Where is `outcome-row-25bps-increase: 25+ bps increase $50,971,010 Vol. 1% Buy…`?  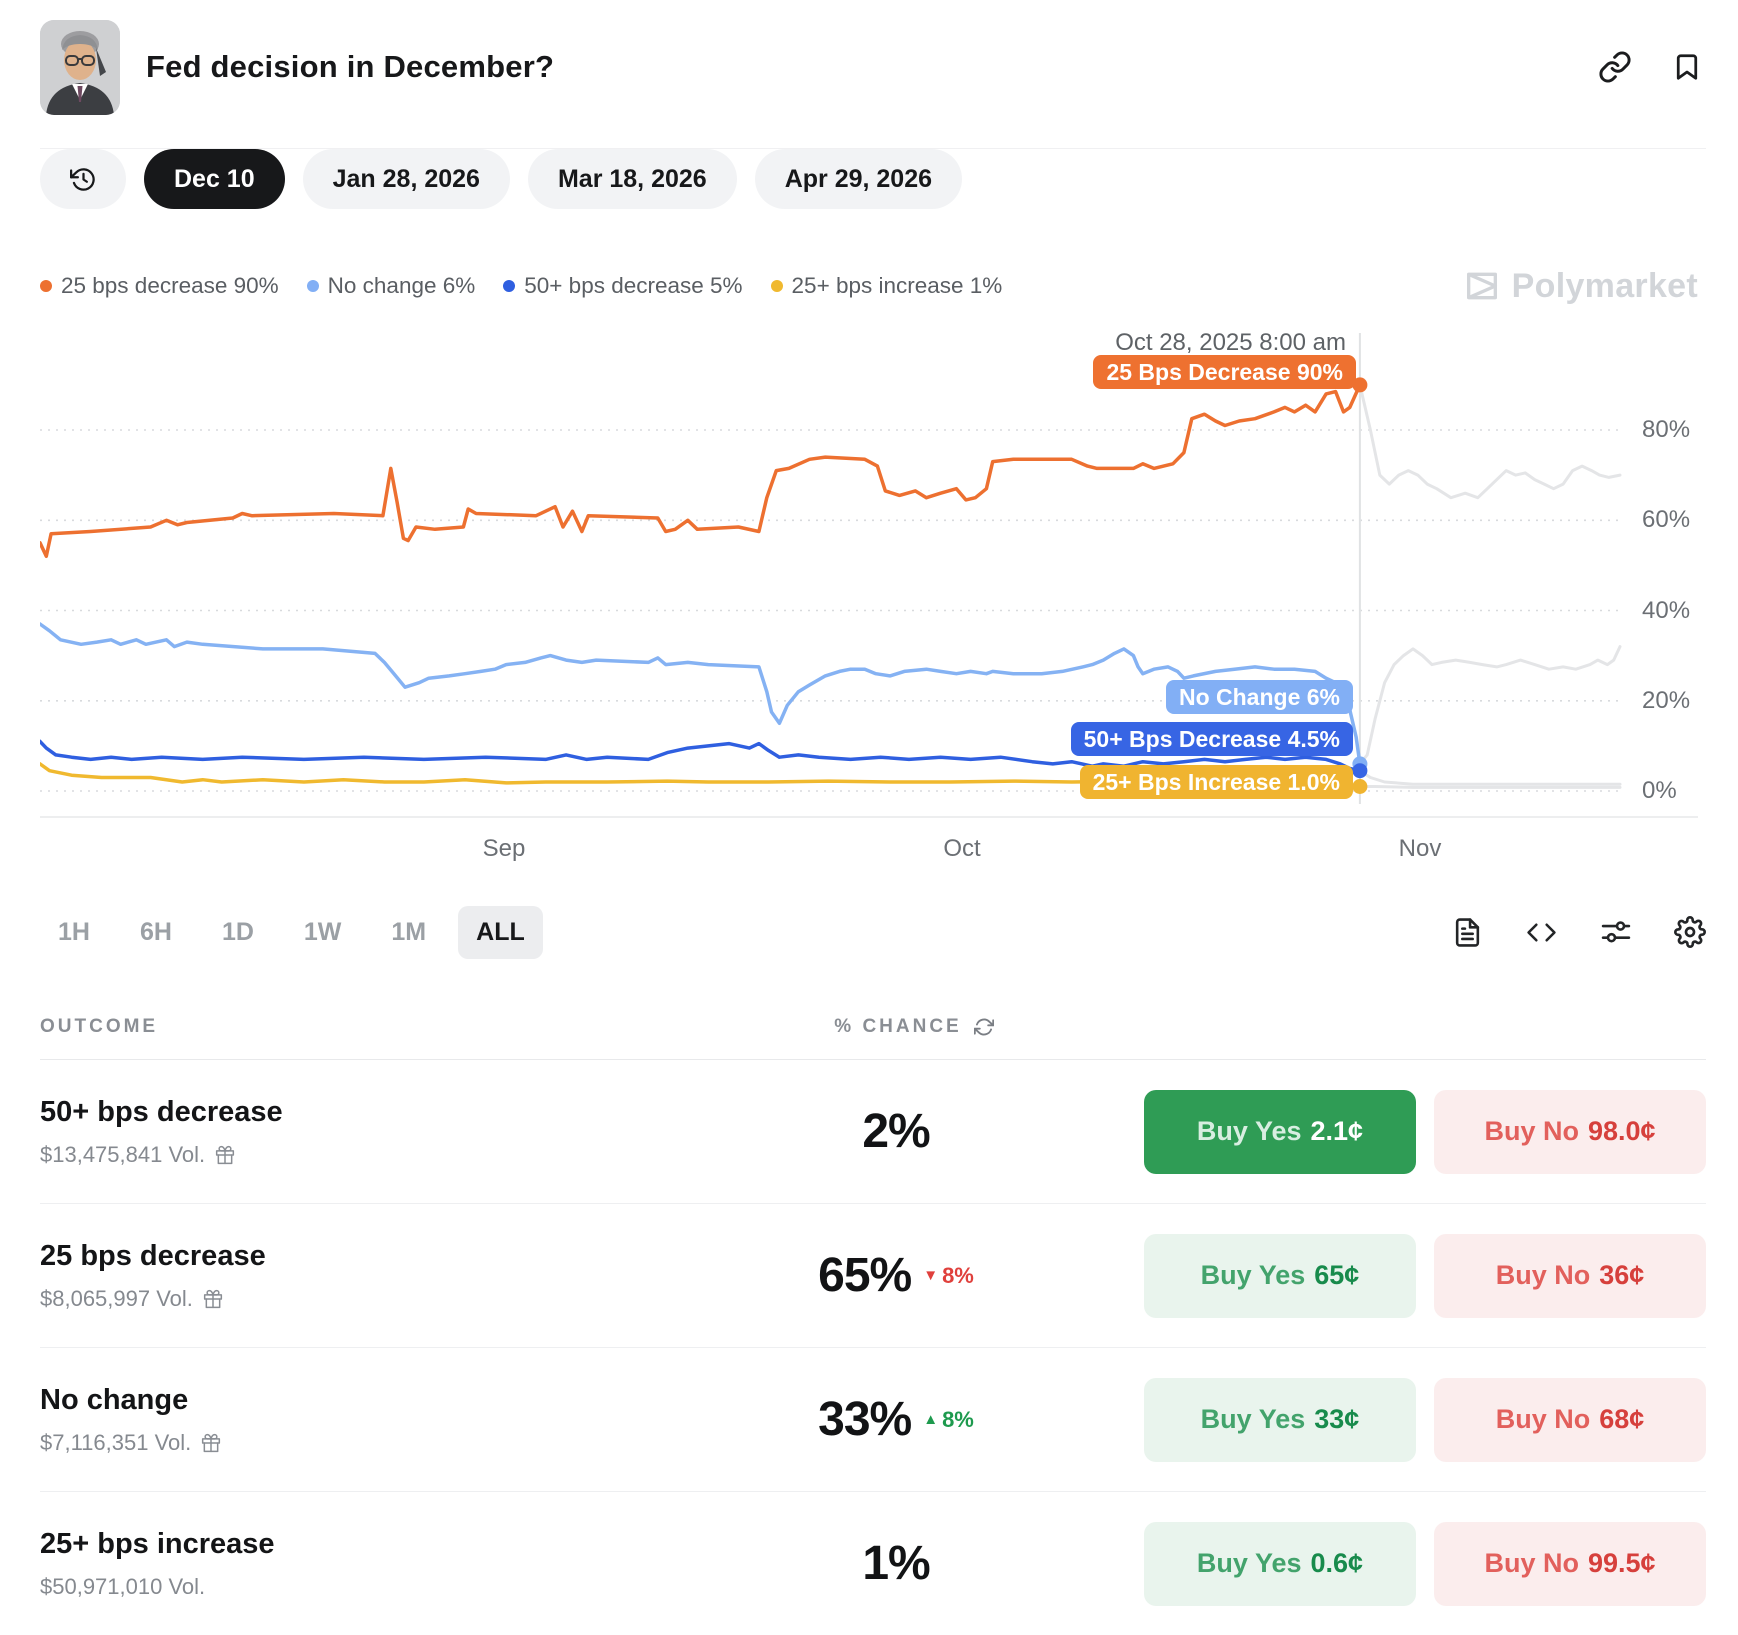
outcome-row-25bps-increase: 25+ bps increase $50,971,010 Vol. 1% Buy… is located at coordinates (873, 1563).